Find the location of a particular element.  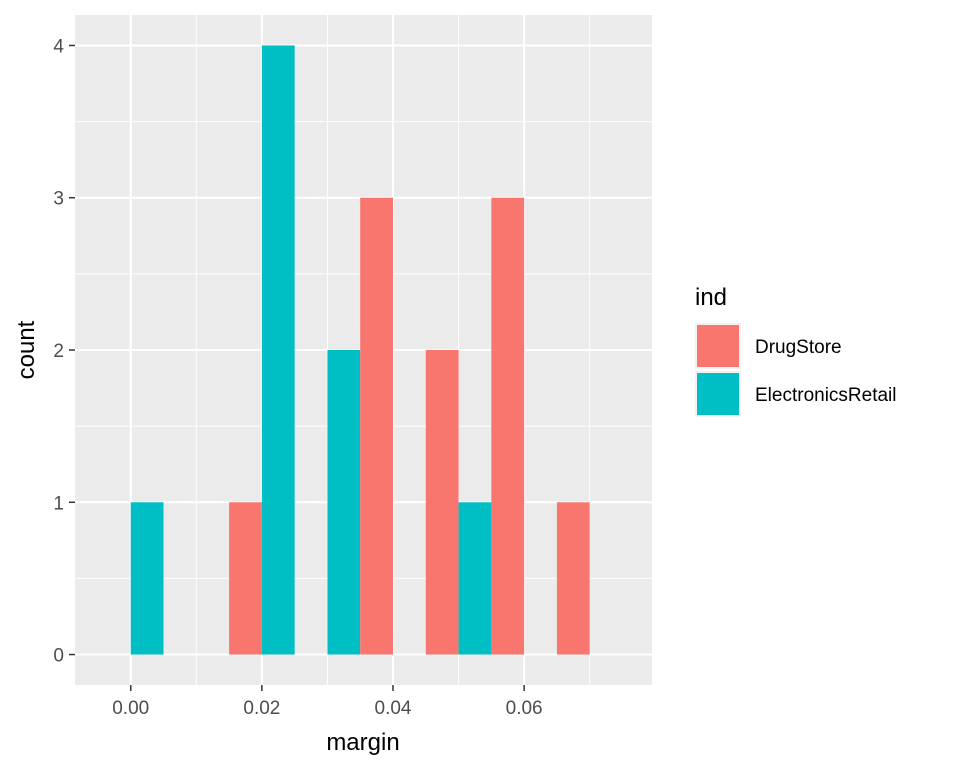

legend: ind DrugStore ElectronicsRetail is located at coordinates (796, 350).